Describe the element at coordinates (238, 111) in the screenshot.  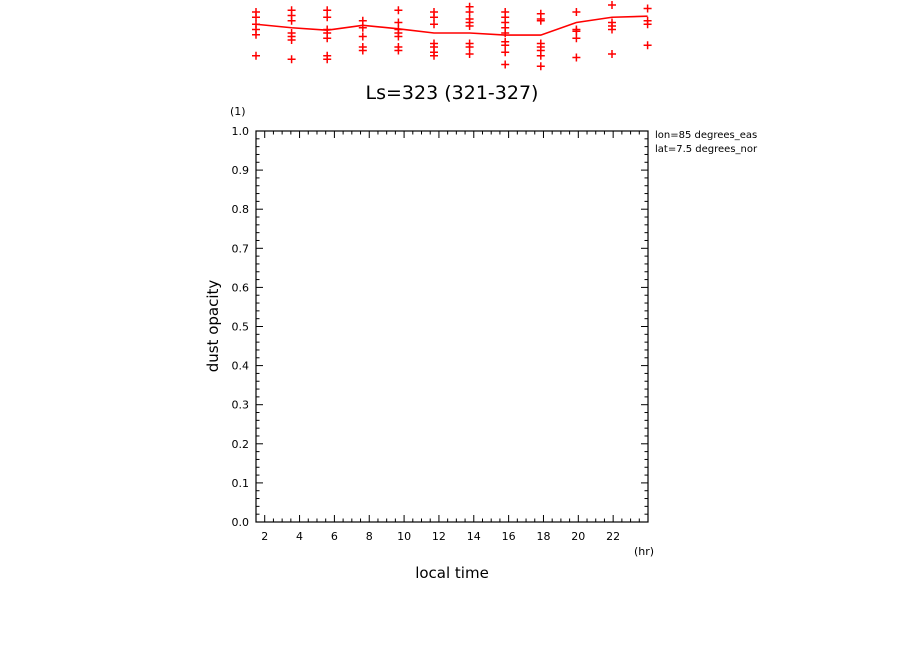
I see `y-axis-unit: (1)` at that location.